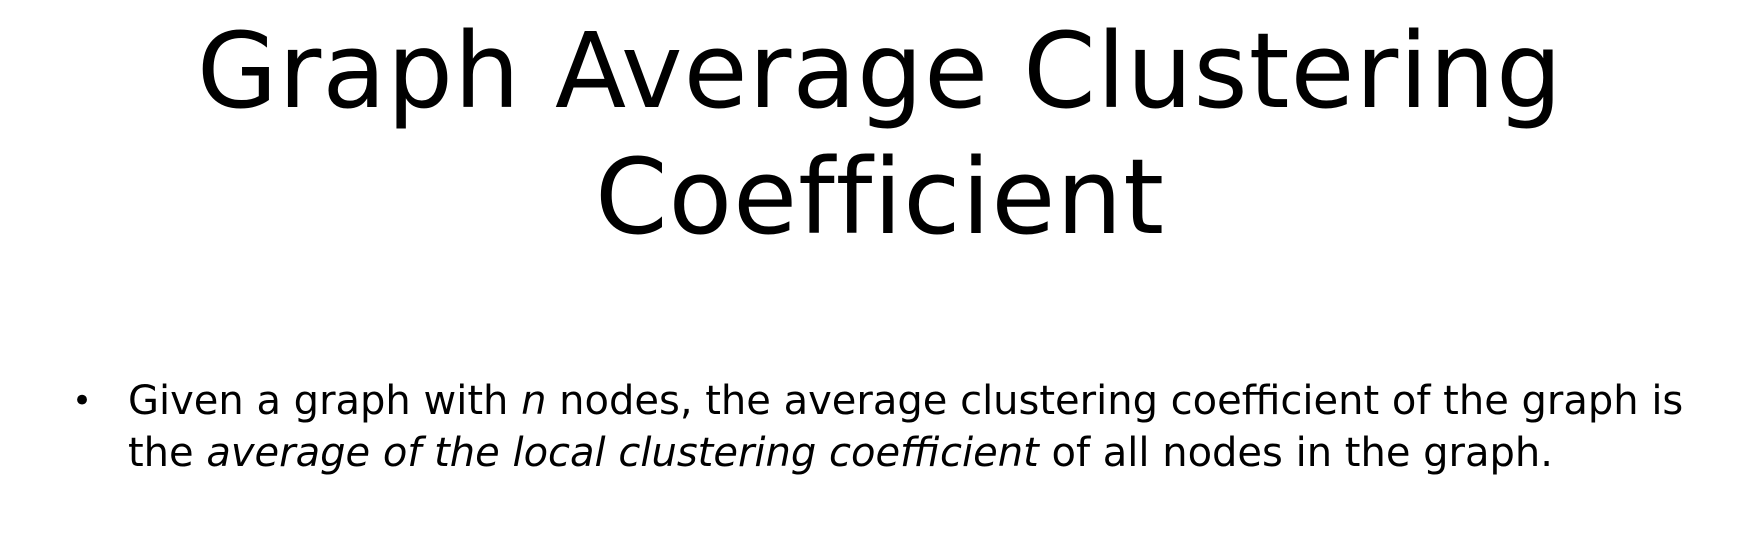  What do you see at coordinates (1295, 453) in the screenshot?
I see `bullet-text-part3: of all nodes in the graph.` at bounding box center [1295, 453].